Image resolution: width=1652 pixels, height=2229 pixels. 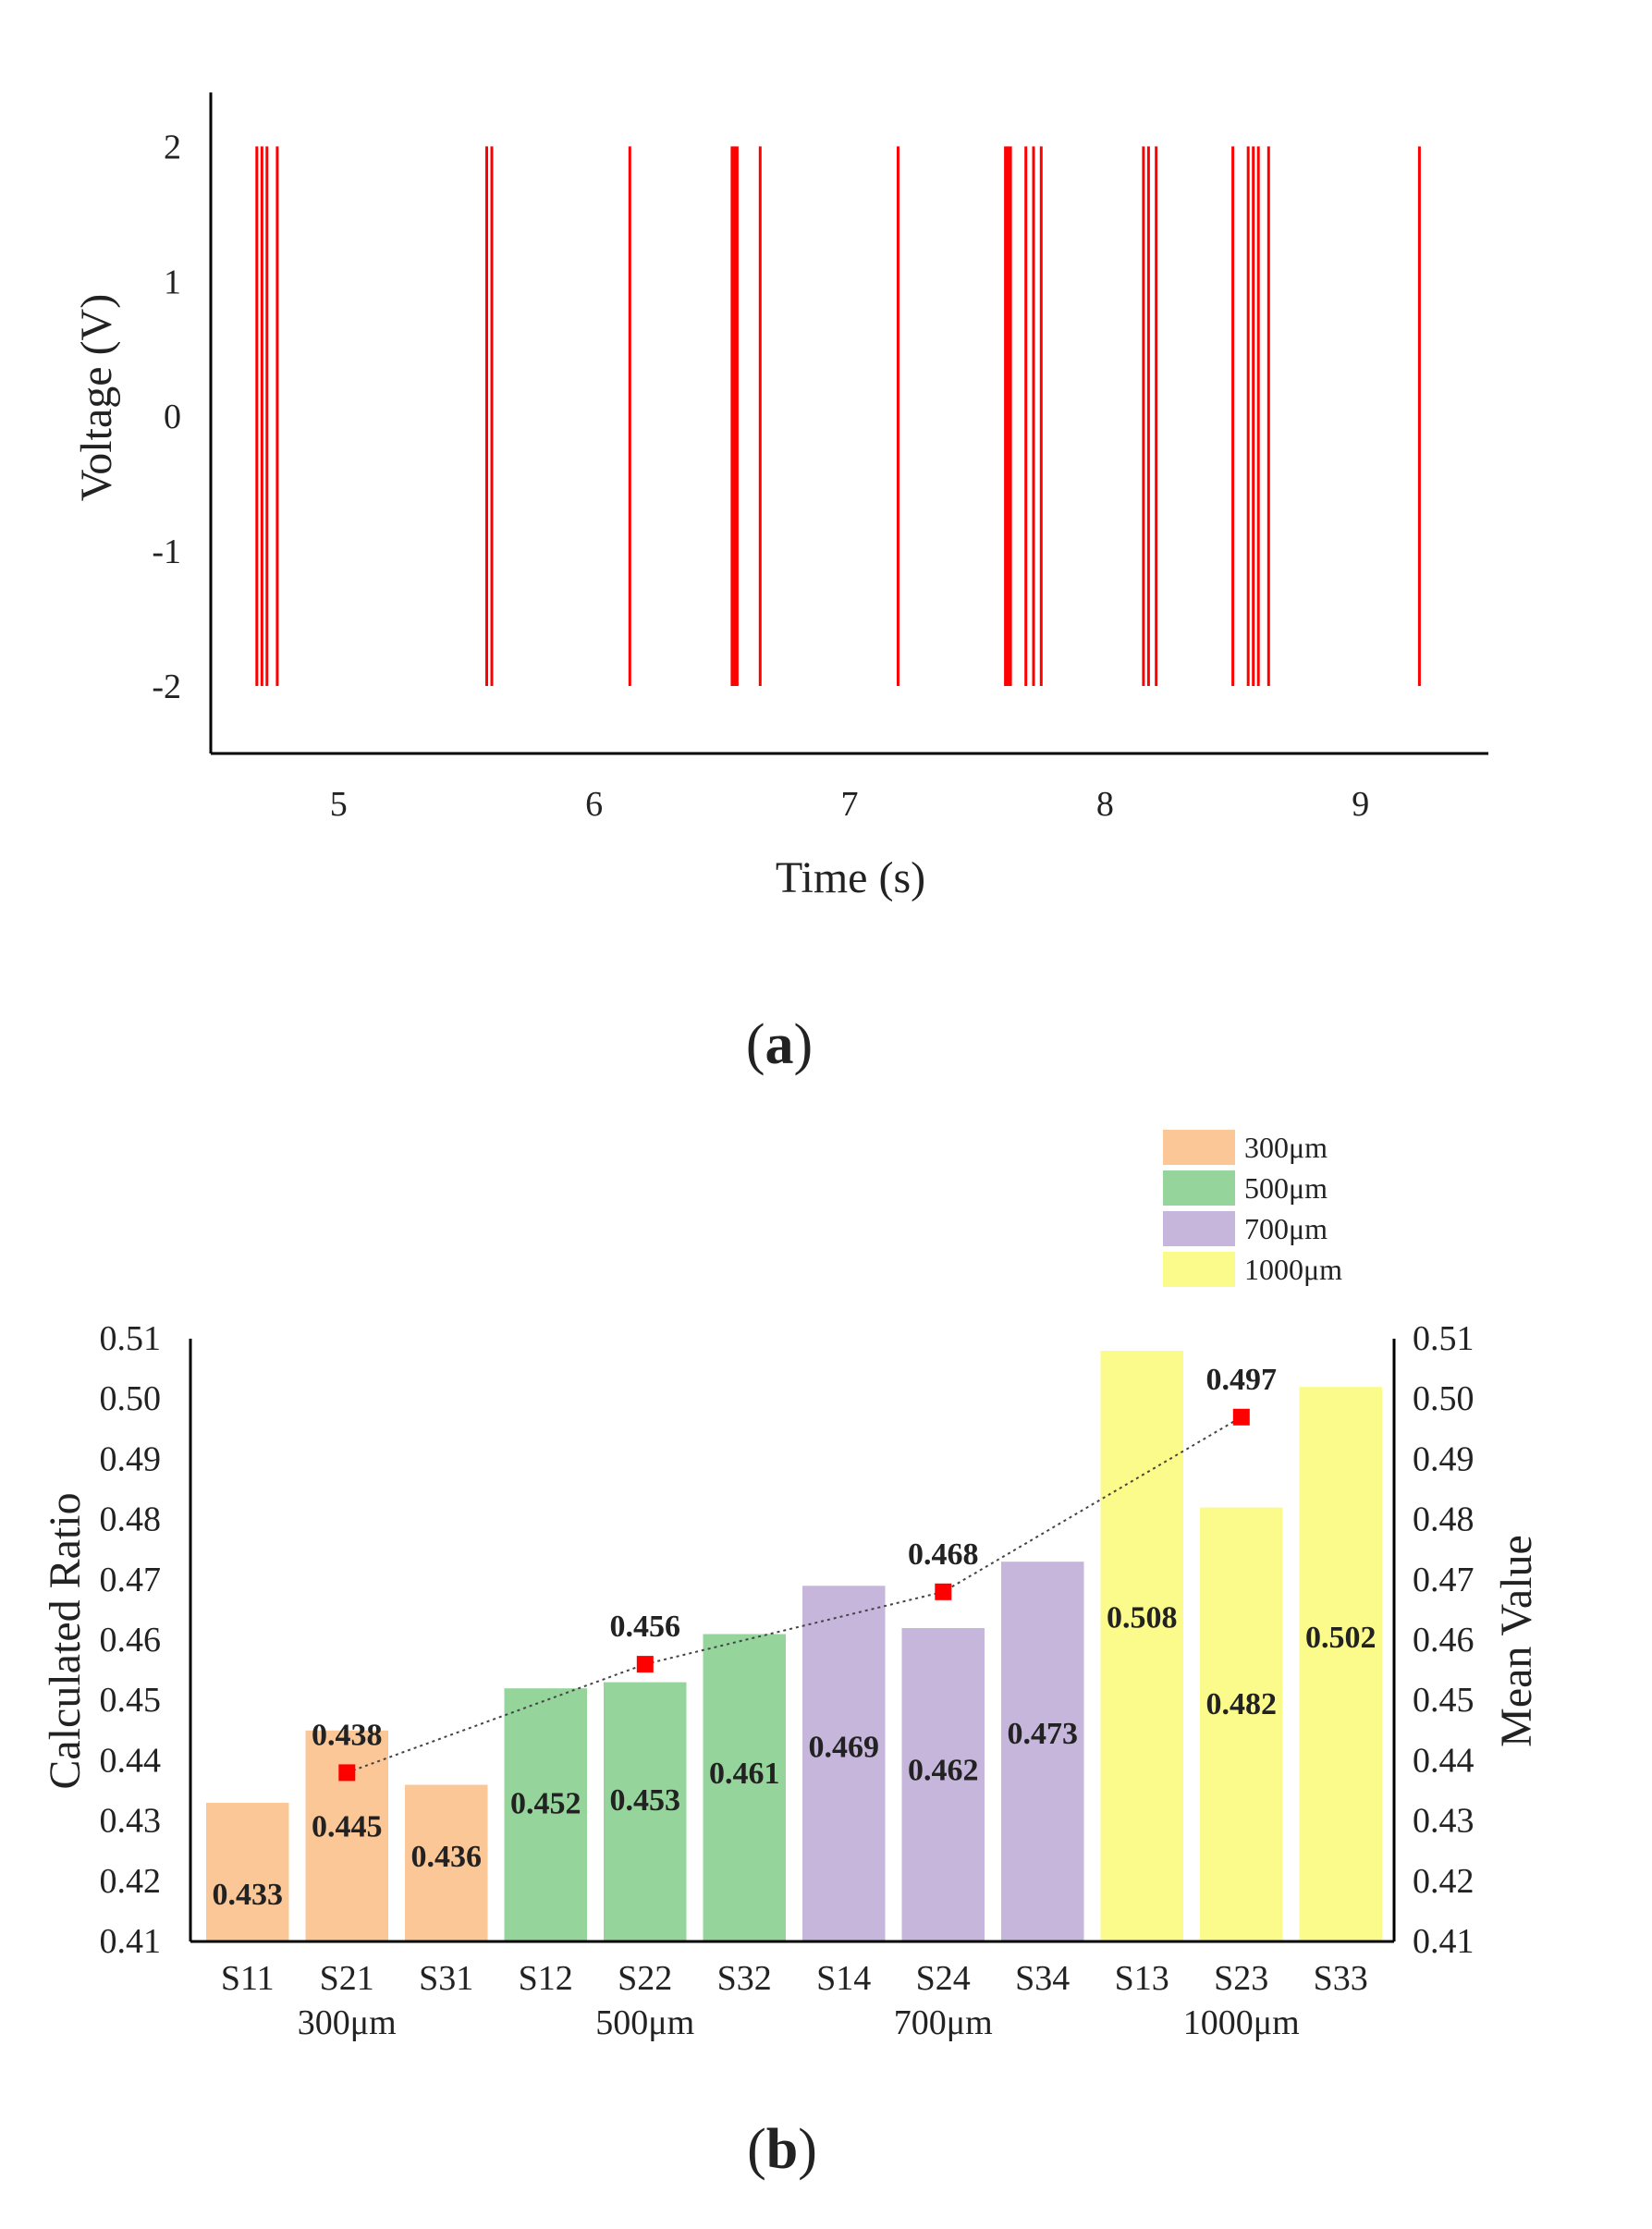 I want to click on mean-value-label: 0.497, so click(x=1242, y=1380).